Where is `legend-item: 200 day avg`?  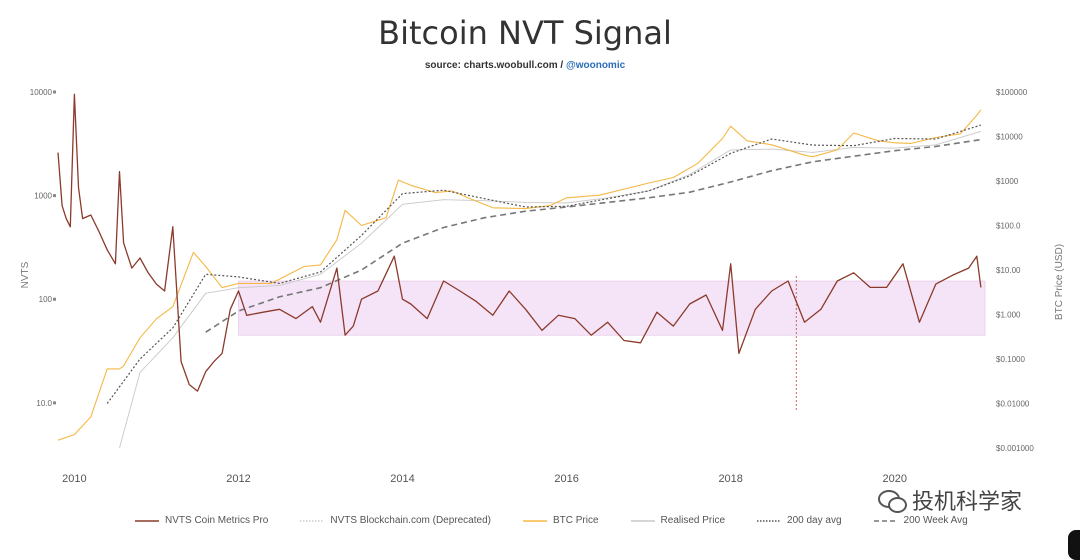 legend-item: 200 day avg is located at coordinates (799, 520).